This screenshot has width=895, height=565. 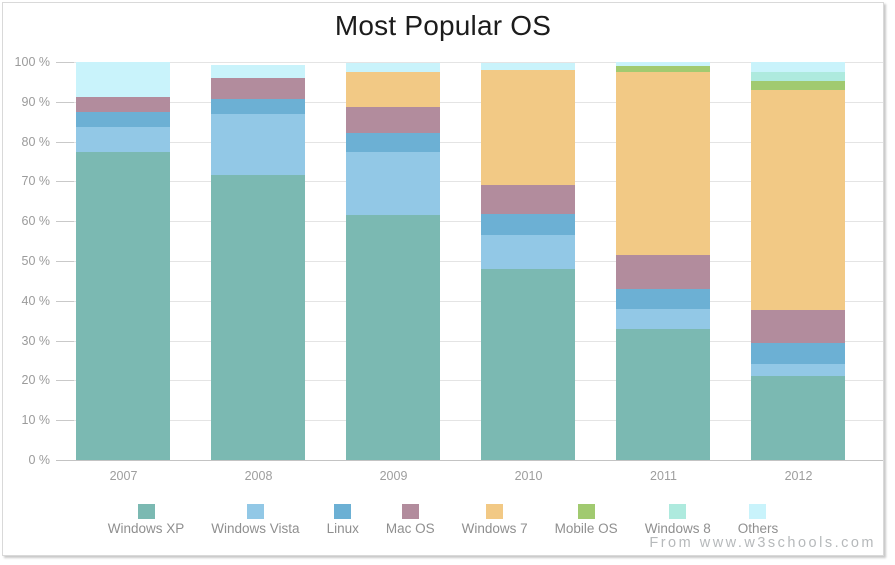 I want to click on y-tick-label-20: 20 %, so click(x=36, y=380).